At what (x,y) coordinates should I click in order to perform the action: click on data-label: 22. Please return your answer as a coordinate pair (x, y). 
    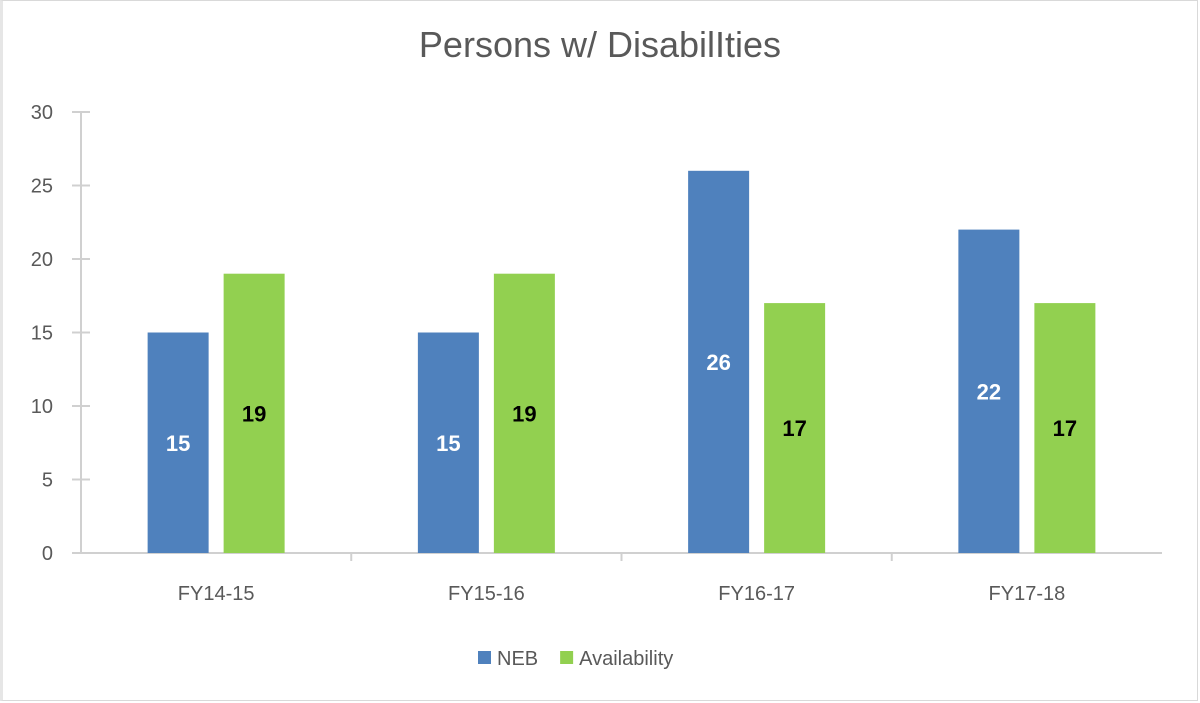
    Looking at the image, I should click on (989, 391).